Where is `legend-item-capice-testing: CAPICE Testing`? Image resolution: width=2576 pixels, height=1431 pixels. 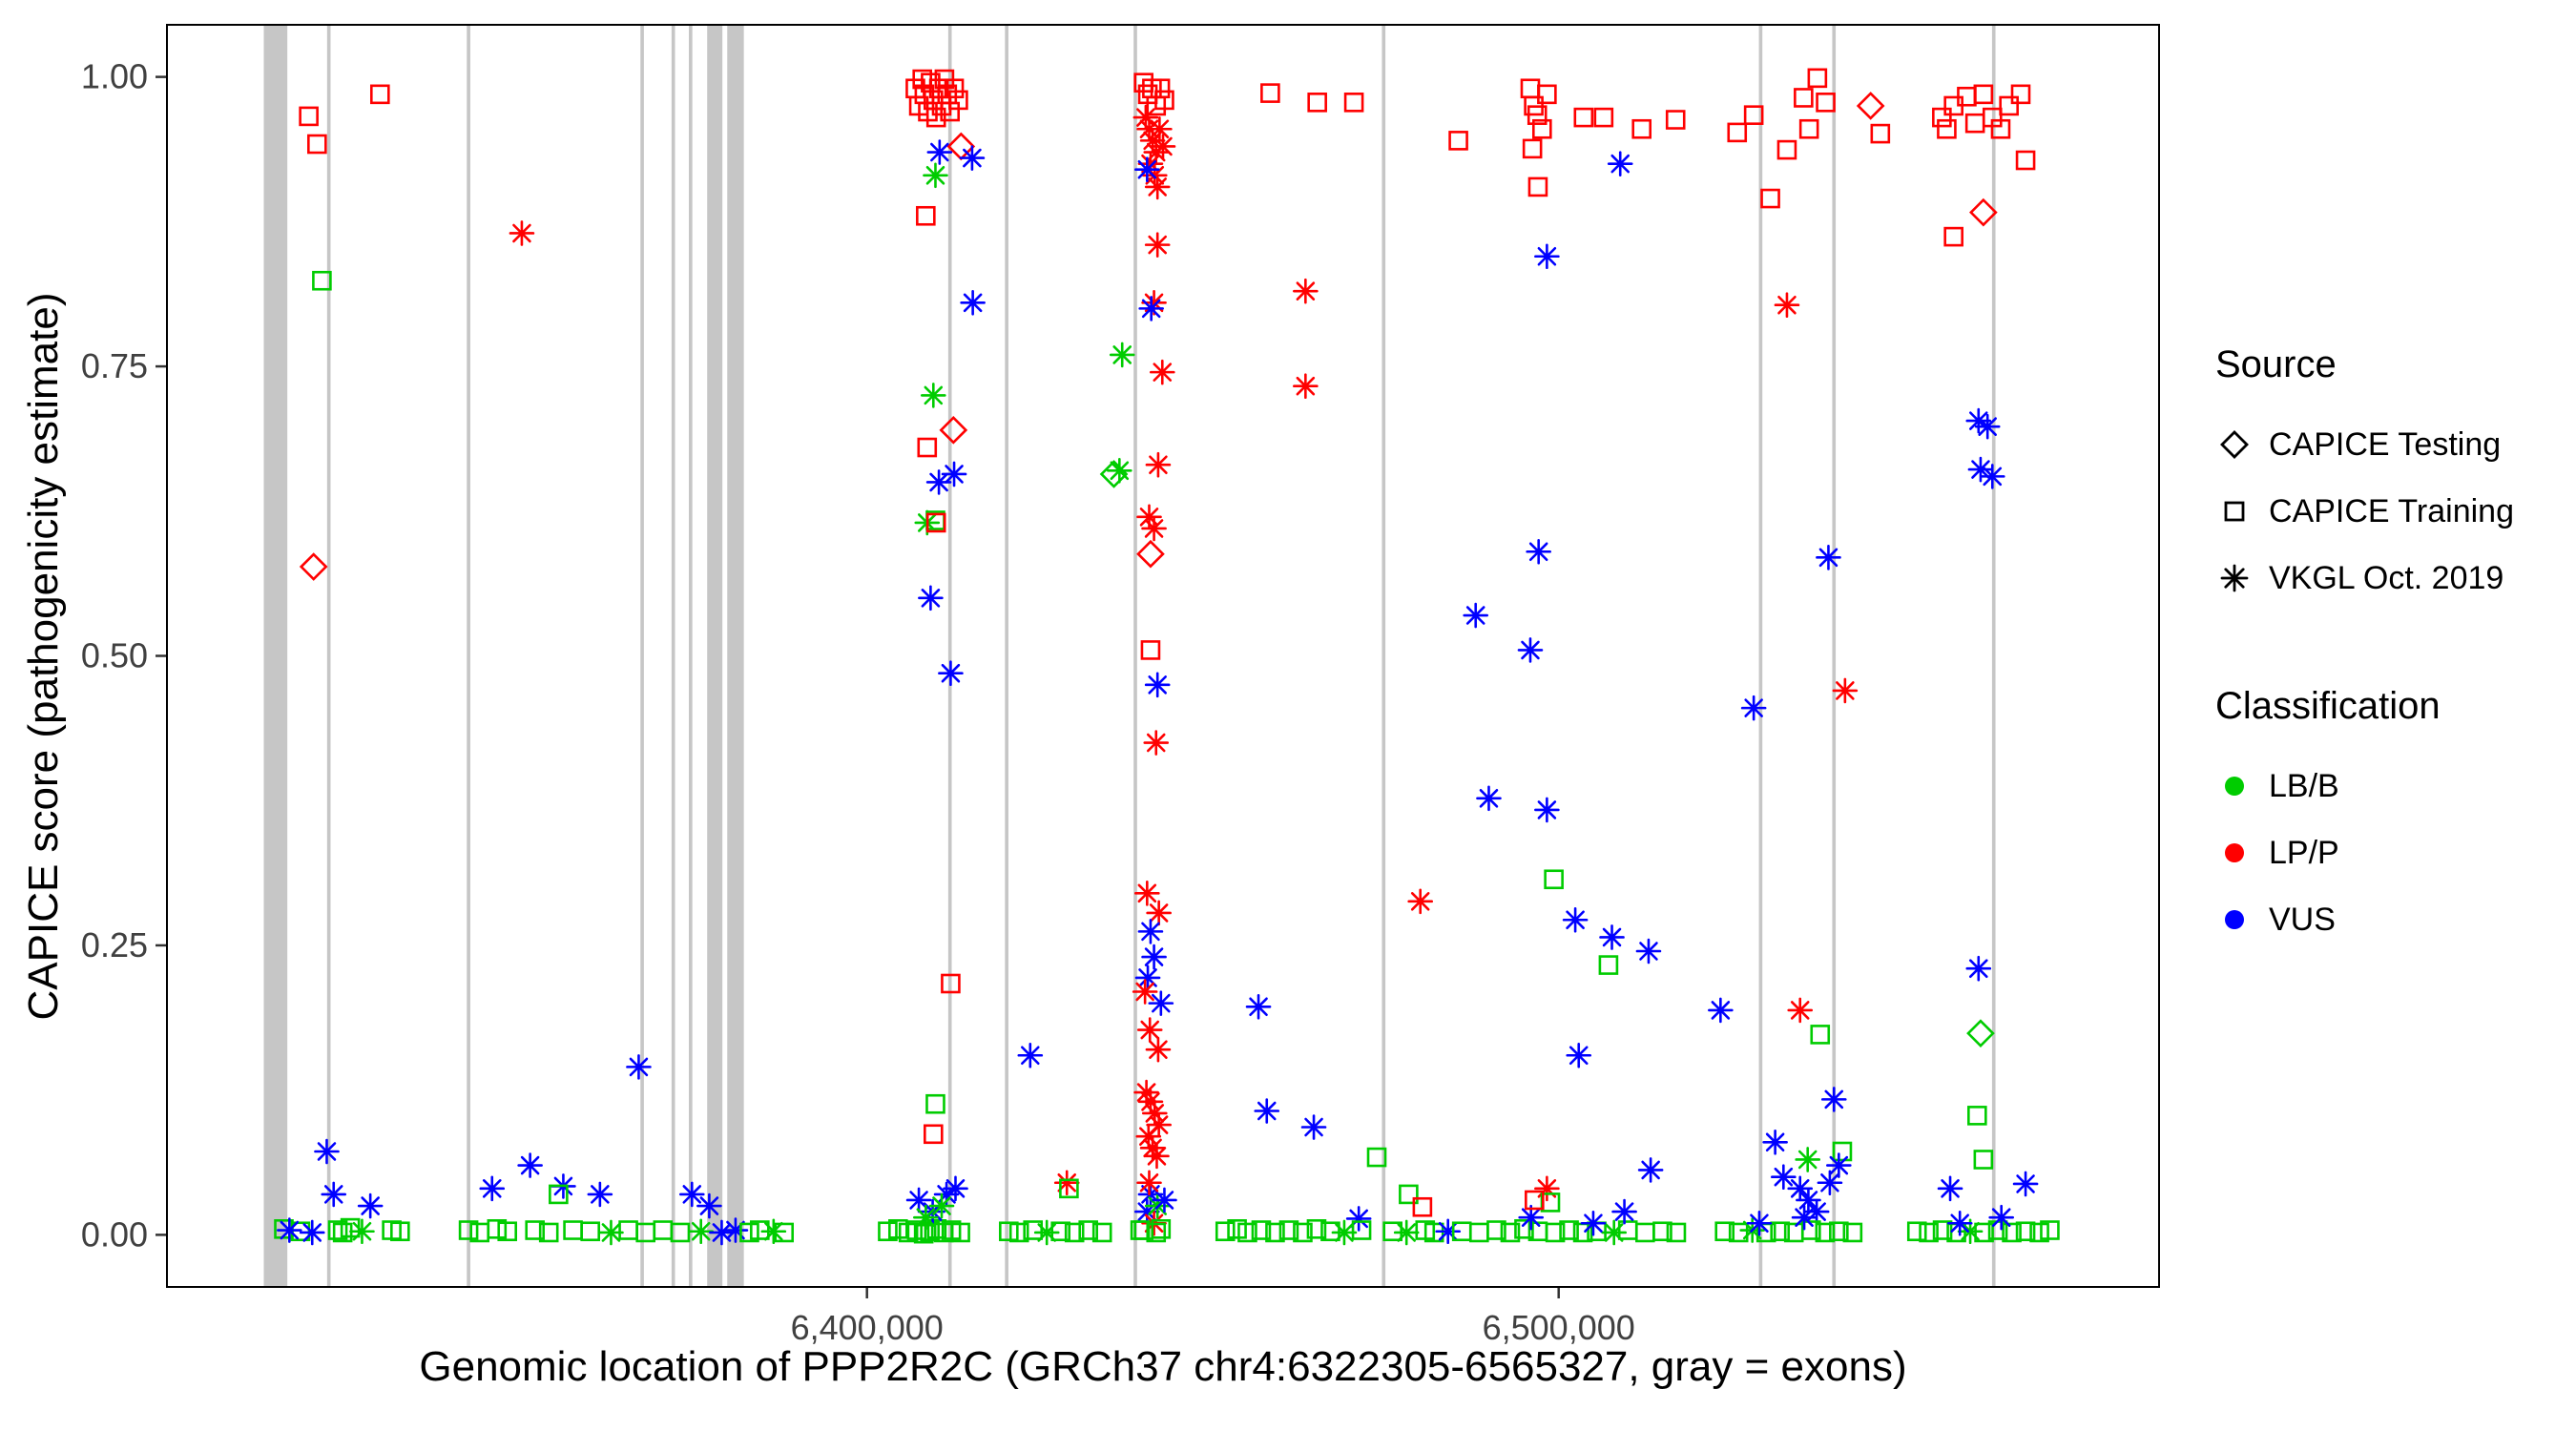 legend-item-capice-testing: CAPICE Testing is located at coordinates (2364, 444).